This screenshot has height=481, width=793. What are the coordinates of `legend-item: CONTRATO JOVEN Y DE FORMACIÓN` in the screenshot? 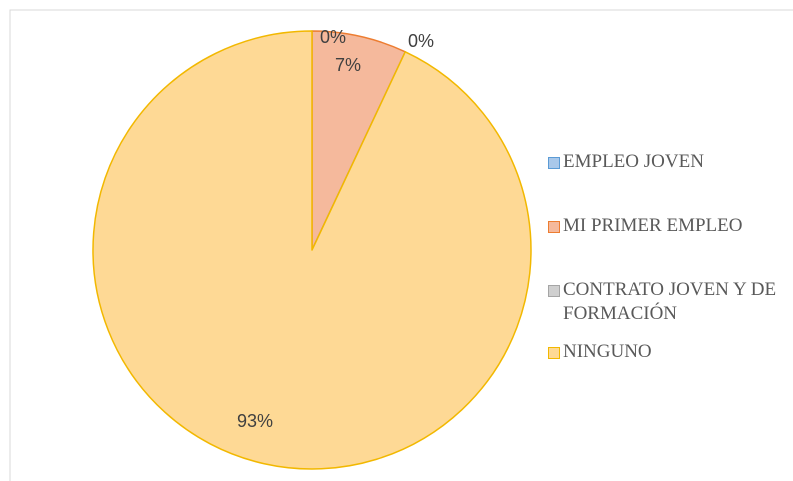 It's located at (668, 302).